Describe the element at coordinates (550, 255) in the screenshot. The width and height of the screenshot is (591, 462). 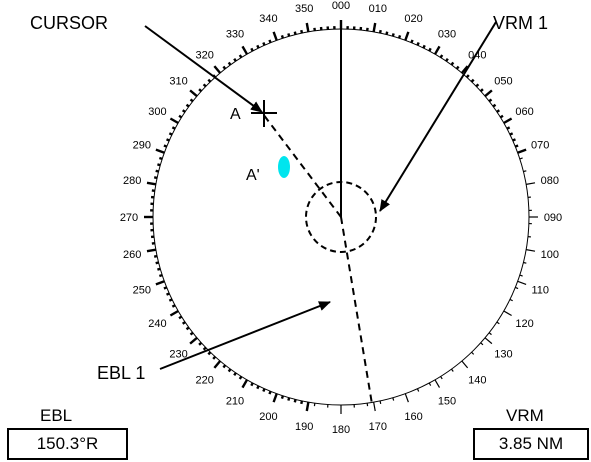
I see `bearing-label: 100` at that location.